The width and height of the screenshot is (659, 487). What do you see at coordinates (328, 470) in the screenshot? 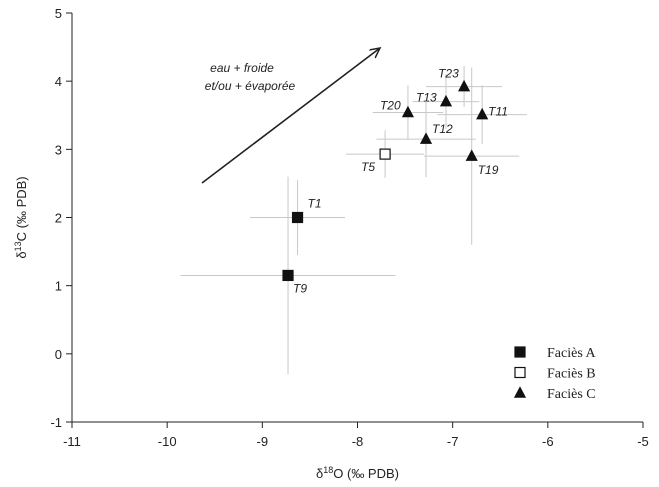
I see `xlabel-part: 18` at bounding box center [328, 470].